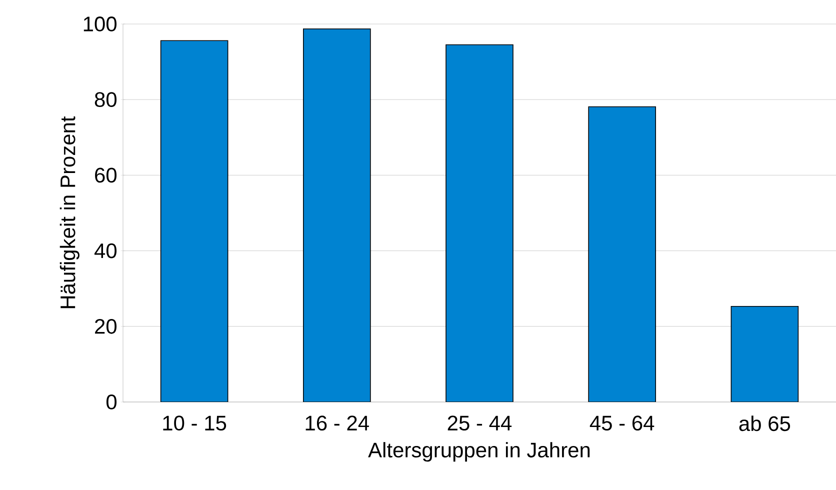  What do you see at coordinates (106, 175) in the screenshot?
I see `y-tick-label: 60` at bounding box center [106, 175].